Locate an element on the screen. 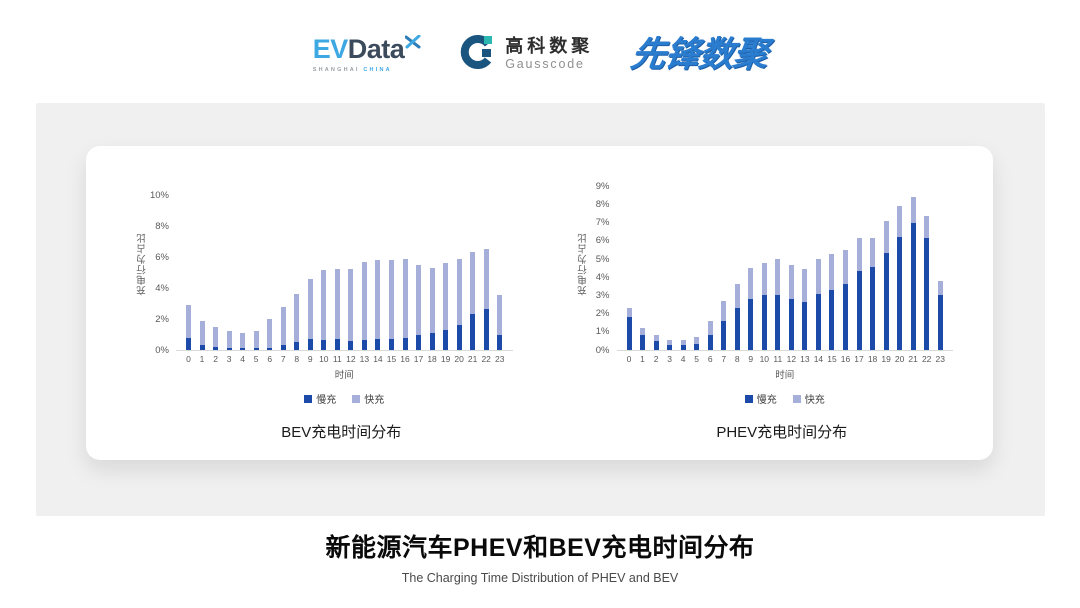 The height and width of the screenshot is (608, 1080). legend-item-slow: 慢充 is located at coordinates (320, 398).